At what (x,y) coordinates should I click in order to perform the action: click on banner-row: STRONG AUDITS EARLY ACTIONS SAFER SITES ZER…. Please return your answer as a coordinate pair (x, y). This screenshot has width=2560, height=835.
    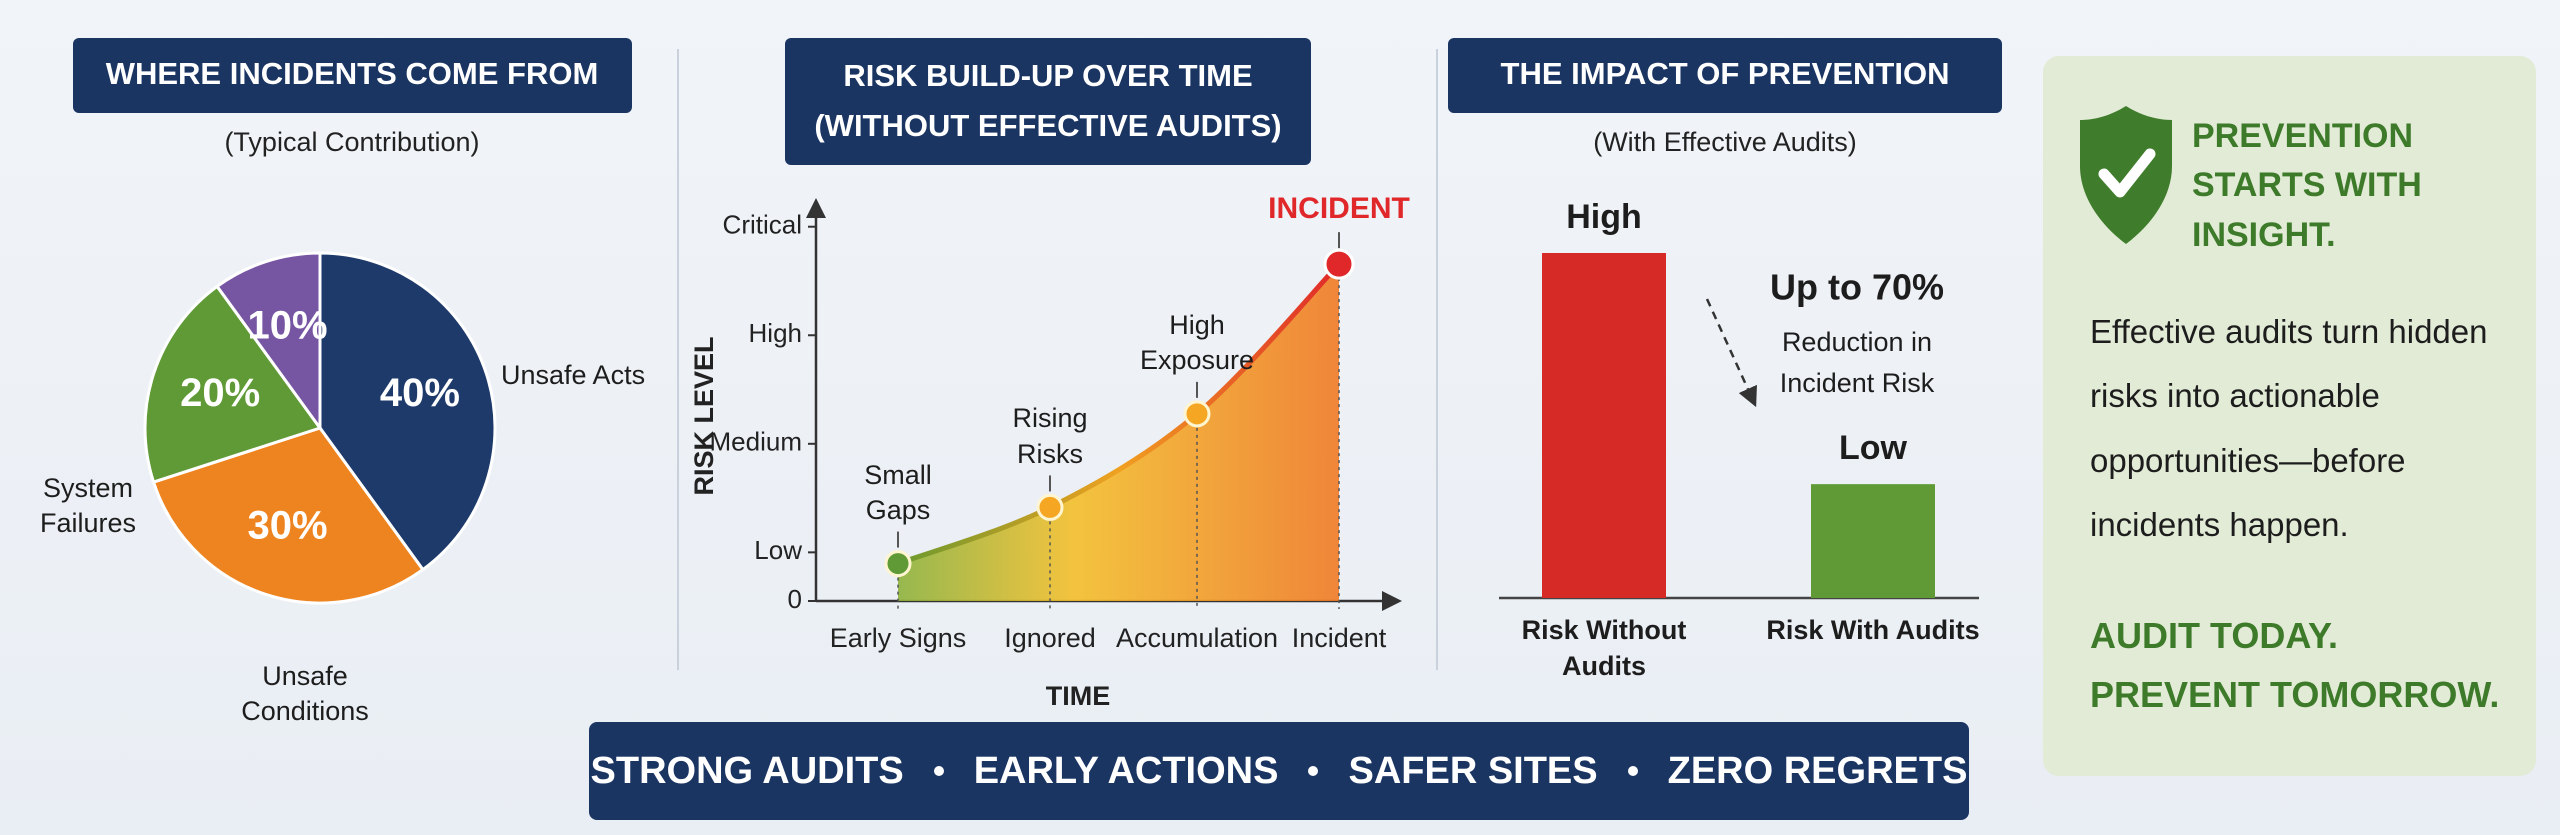
    Looking at the image, I should click on (1279, 771).